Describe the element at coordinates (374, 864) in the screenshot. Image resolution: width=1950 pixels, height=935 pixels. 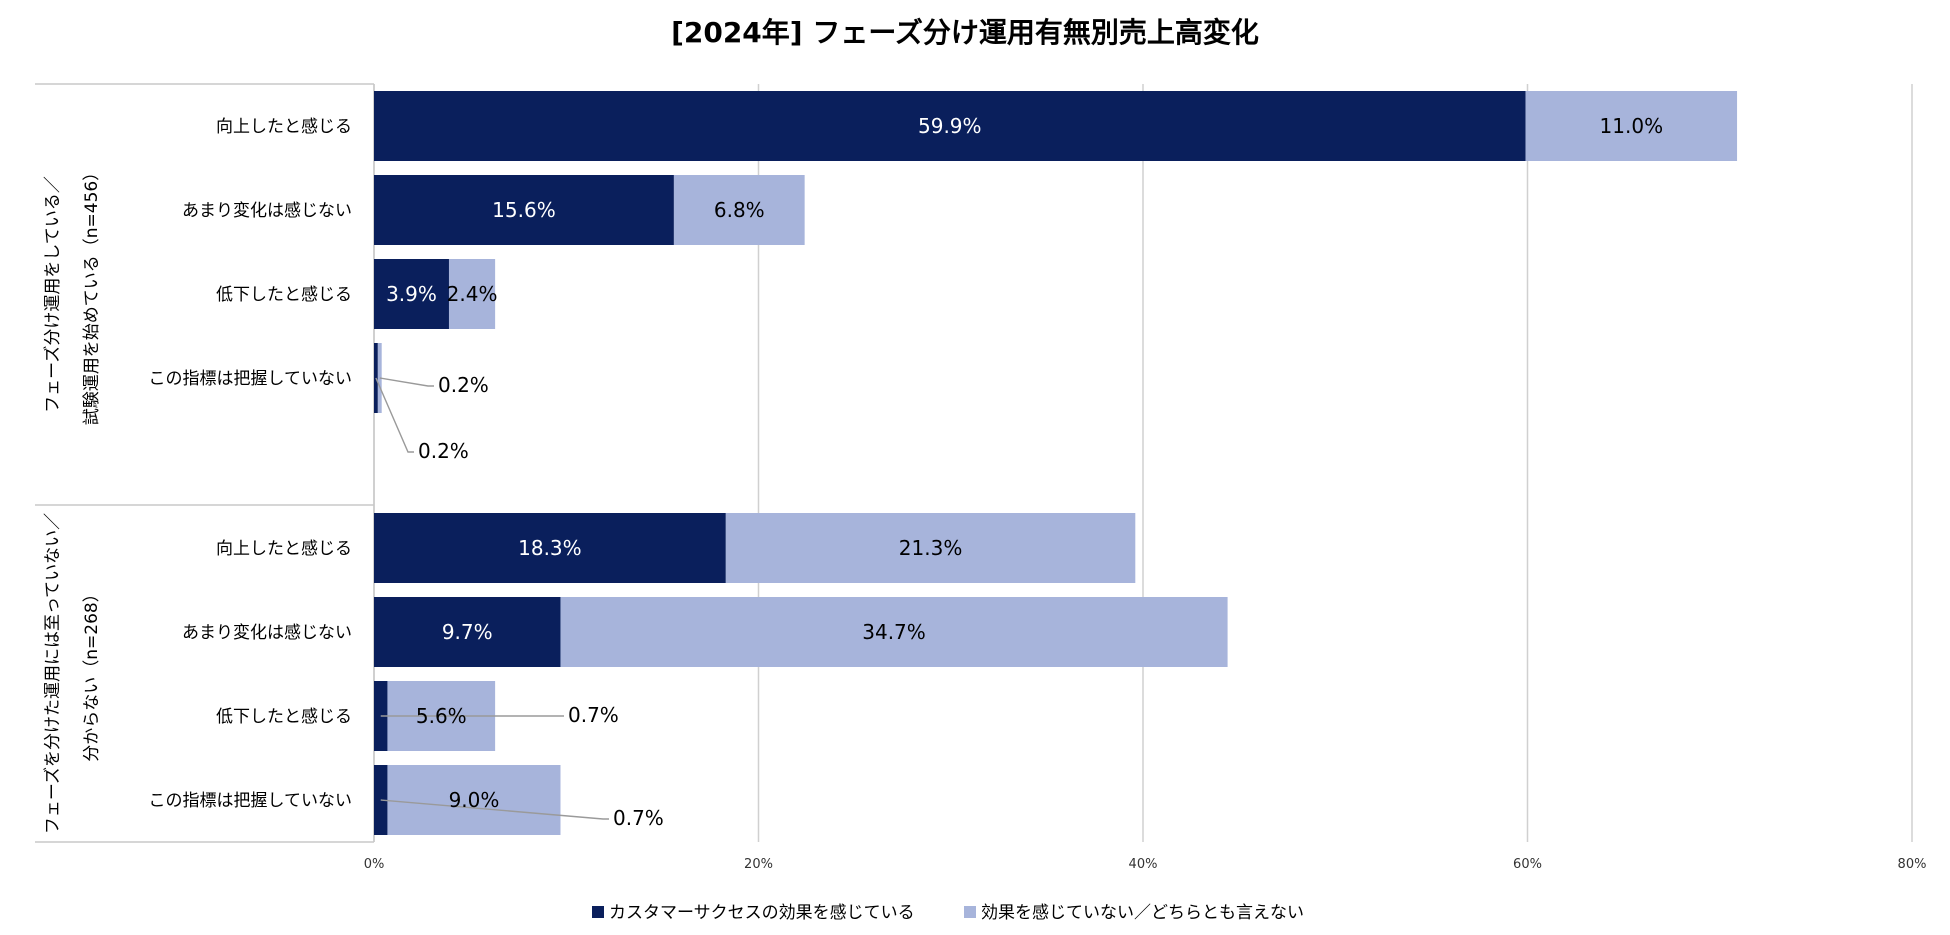
I see `x-tick-label: 0%` at that location.